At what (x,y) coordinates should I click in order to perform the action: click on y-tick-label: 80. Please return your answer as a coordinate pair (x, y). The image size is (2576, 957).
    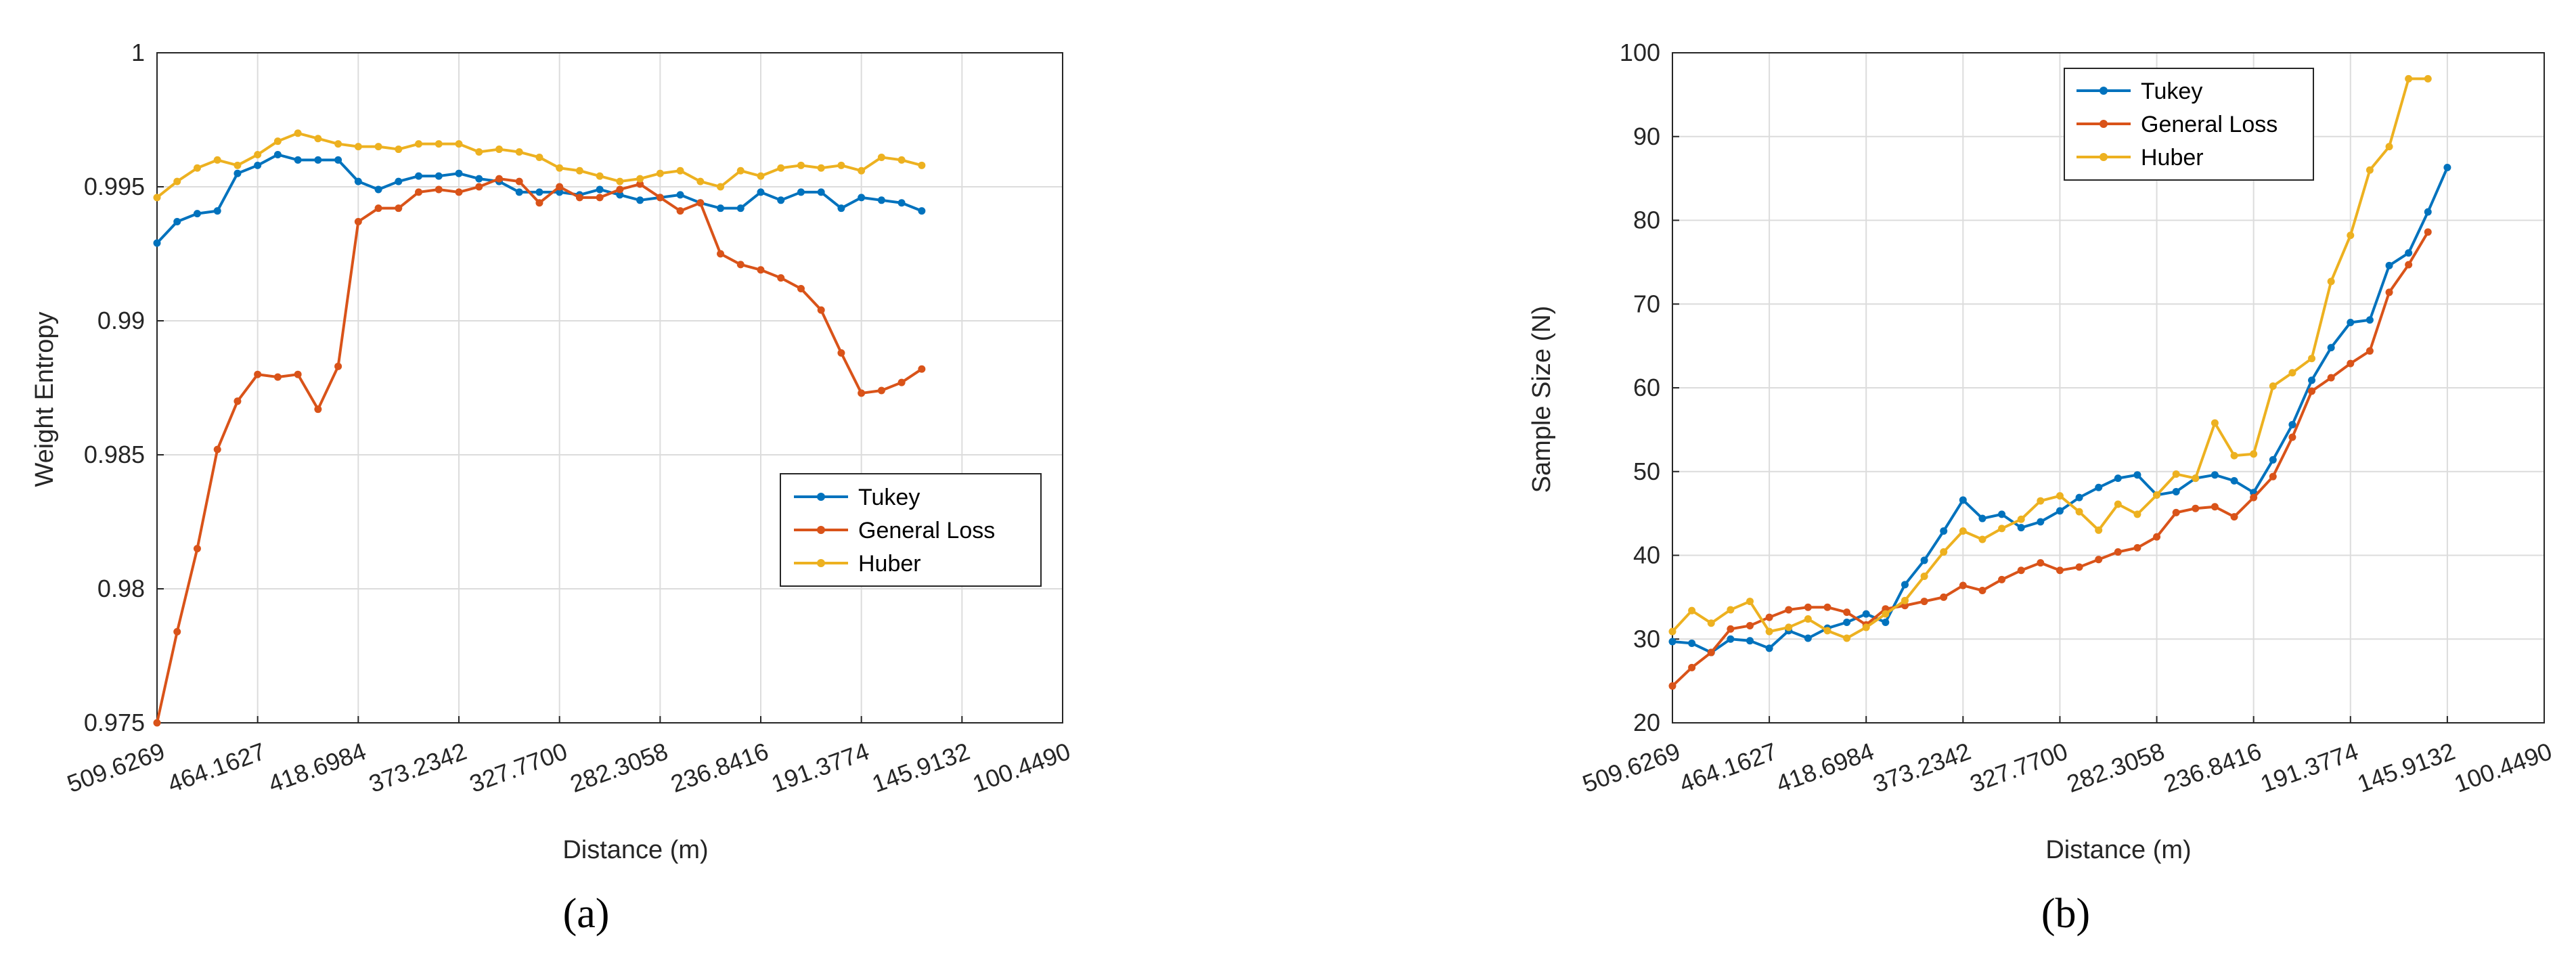
    Looking at the image, I should click on (1646, 220).